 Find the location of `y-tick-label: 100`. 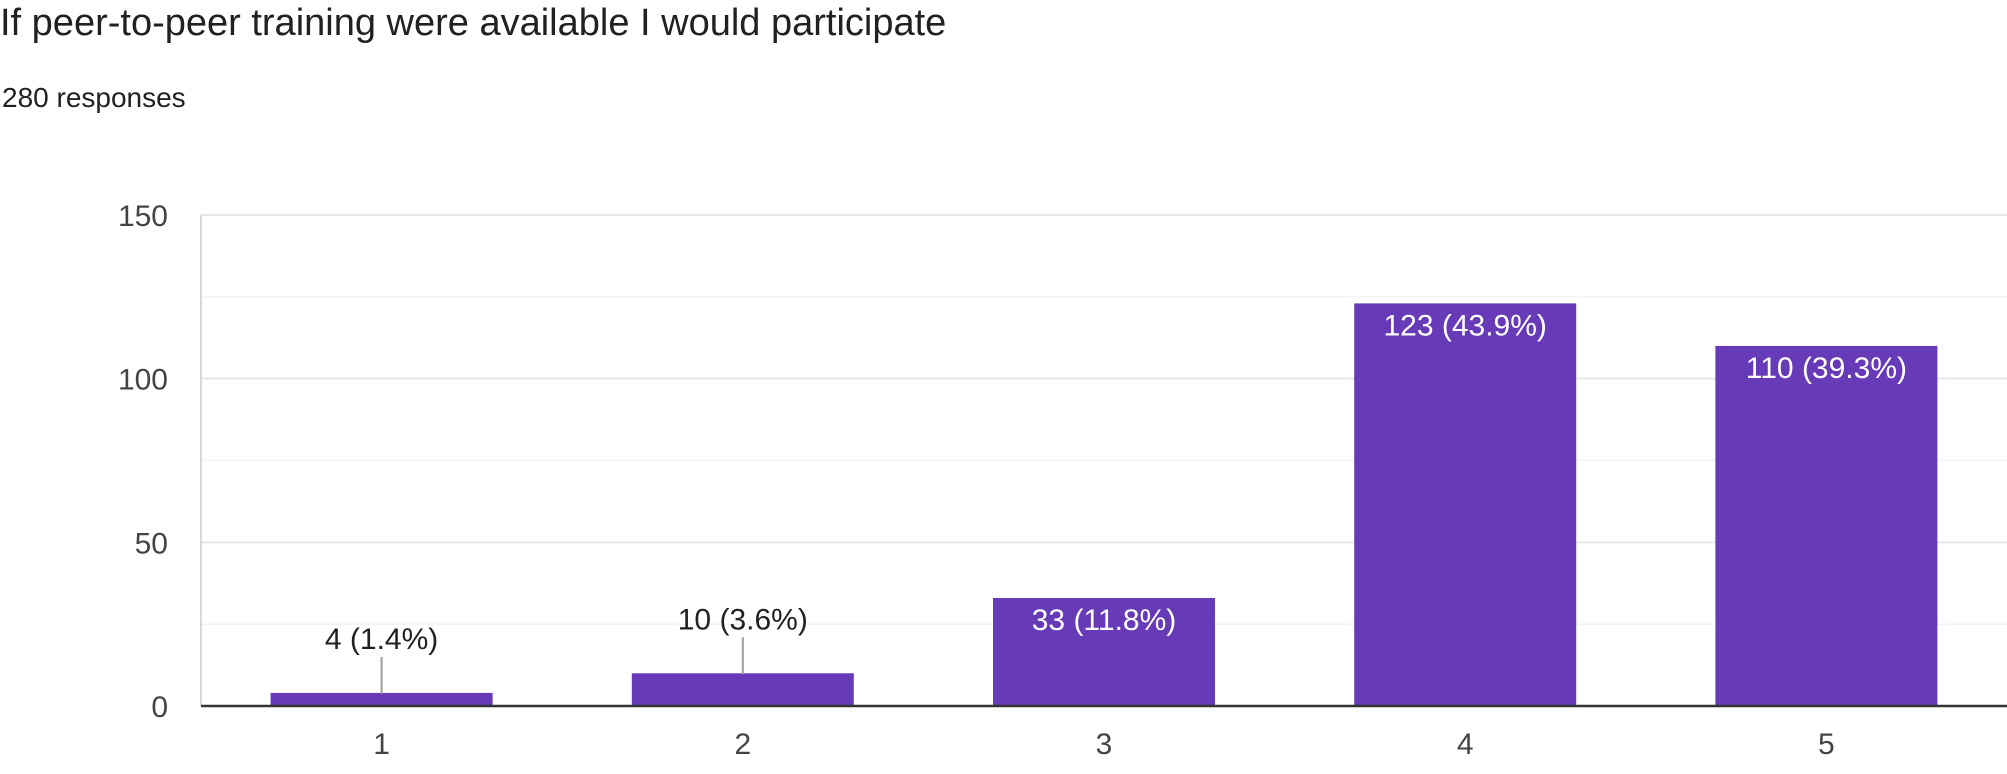

y-tick-label: 100 is located at coordinates (143, 380).